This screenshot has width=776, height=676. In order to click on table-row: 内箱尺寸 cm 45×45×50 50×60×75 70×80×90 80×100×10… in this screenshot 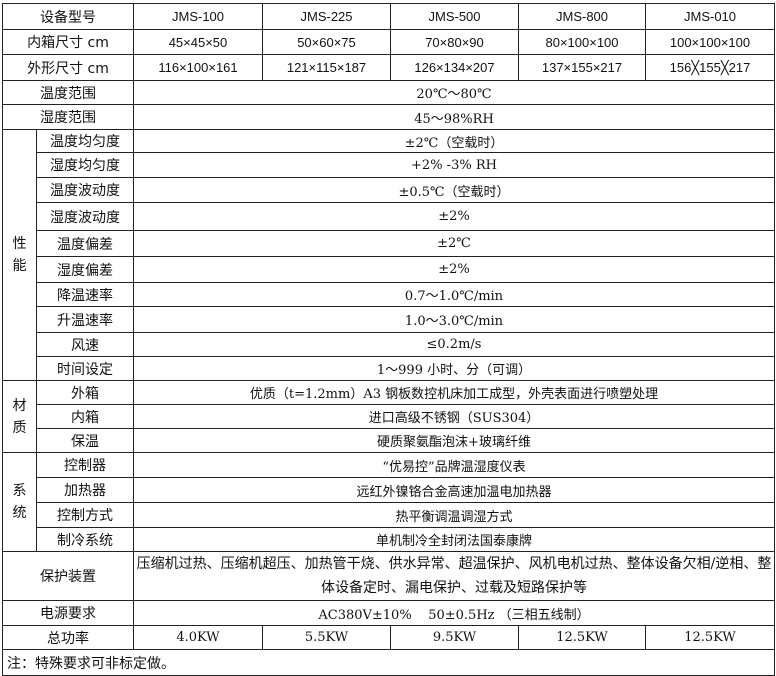, I will do `click(388, 42)`.